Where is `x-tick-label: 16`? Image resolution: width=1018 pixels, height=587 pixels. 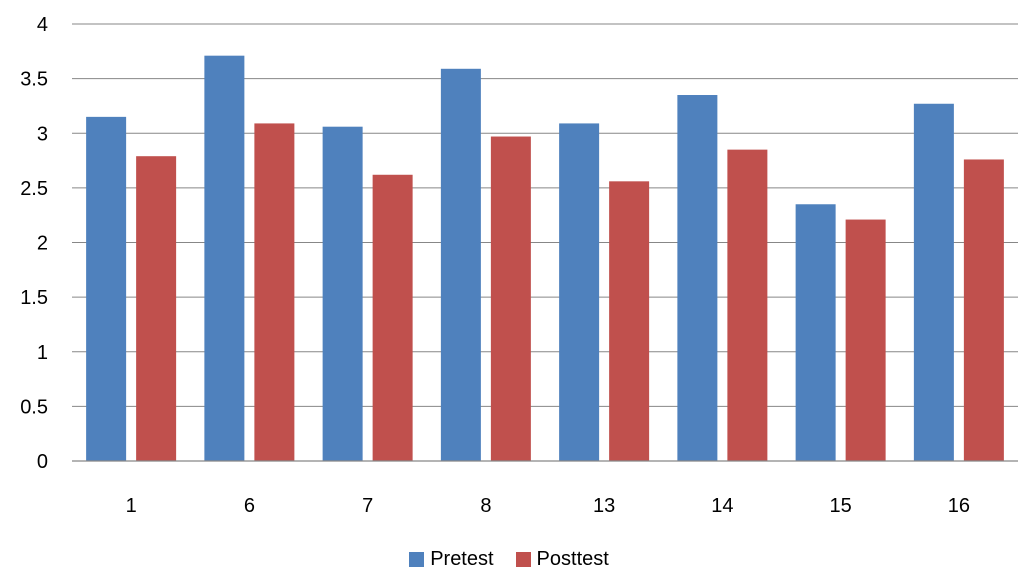
x-tick-label: 16 is located at coordinates (959, 506).